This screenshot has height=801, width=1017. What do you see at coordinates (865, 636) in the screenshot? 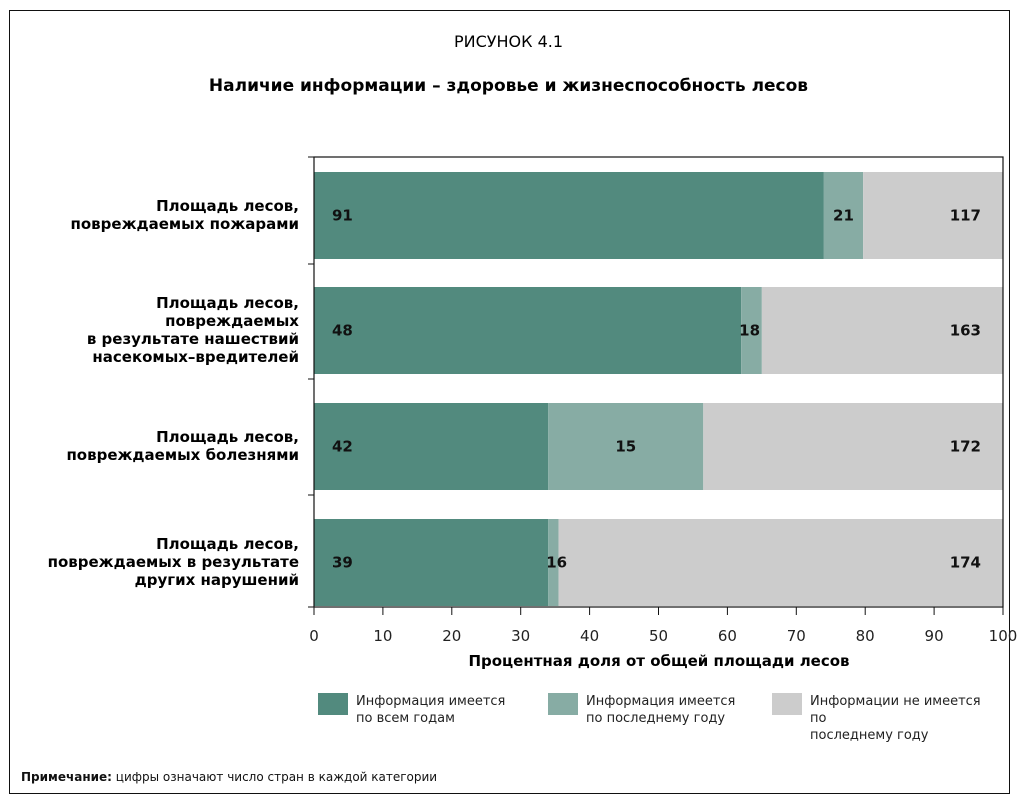
I see `x-tick-label: 80` at bounding box center [865, 636].